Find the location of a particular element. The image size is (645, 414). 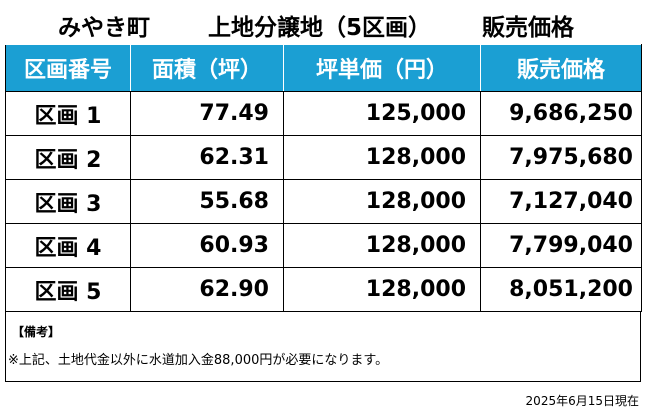

table-row: 区画 4 60.93 128,000 7,799,040 is located at coordinates (323, 245).